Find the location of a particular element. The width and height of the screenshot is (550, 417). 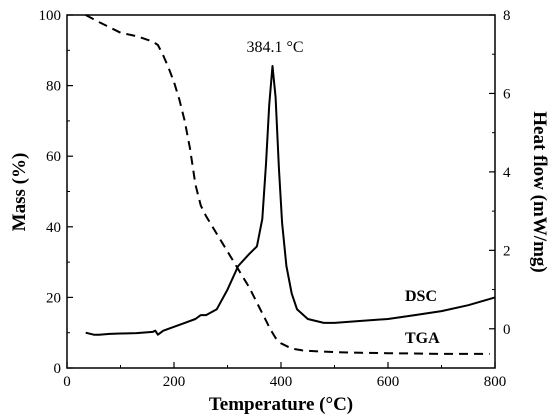

x-tick-label: 600 is located at coordinates (388, 382).